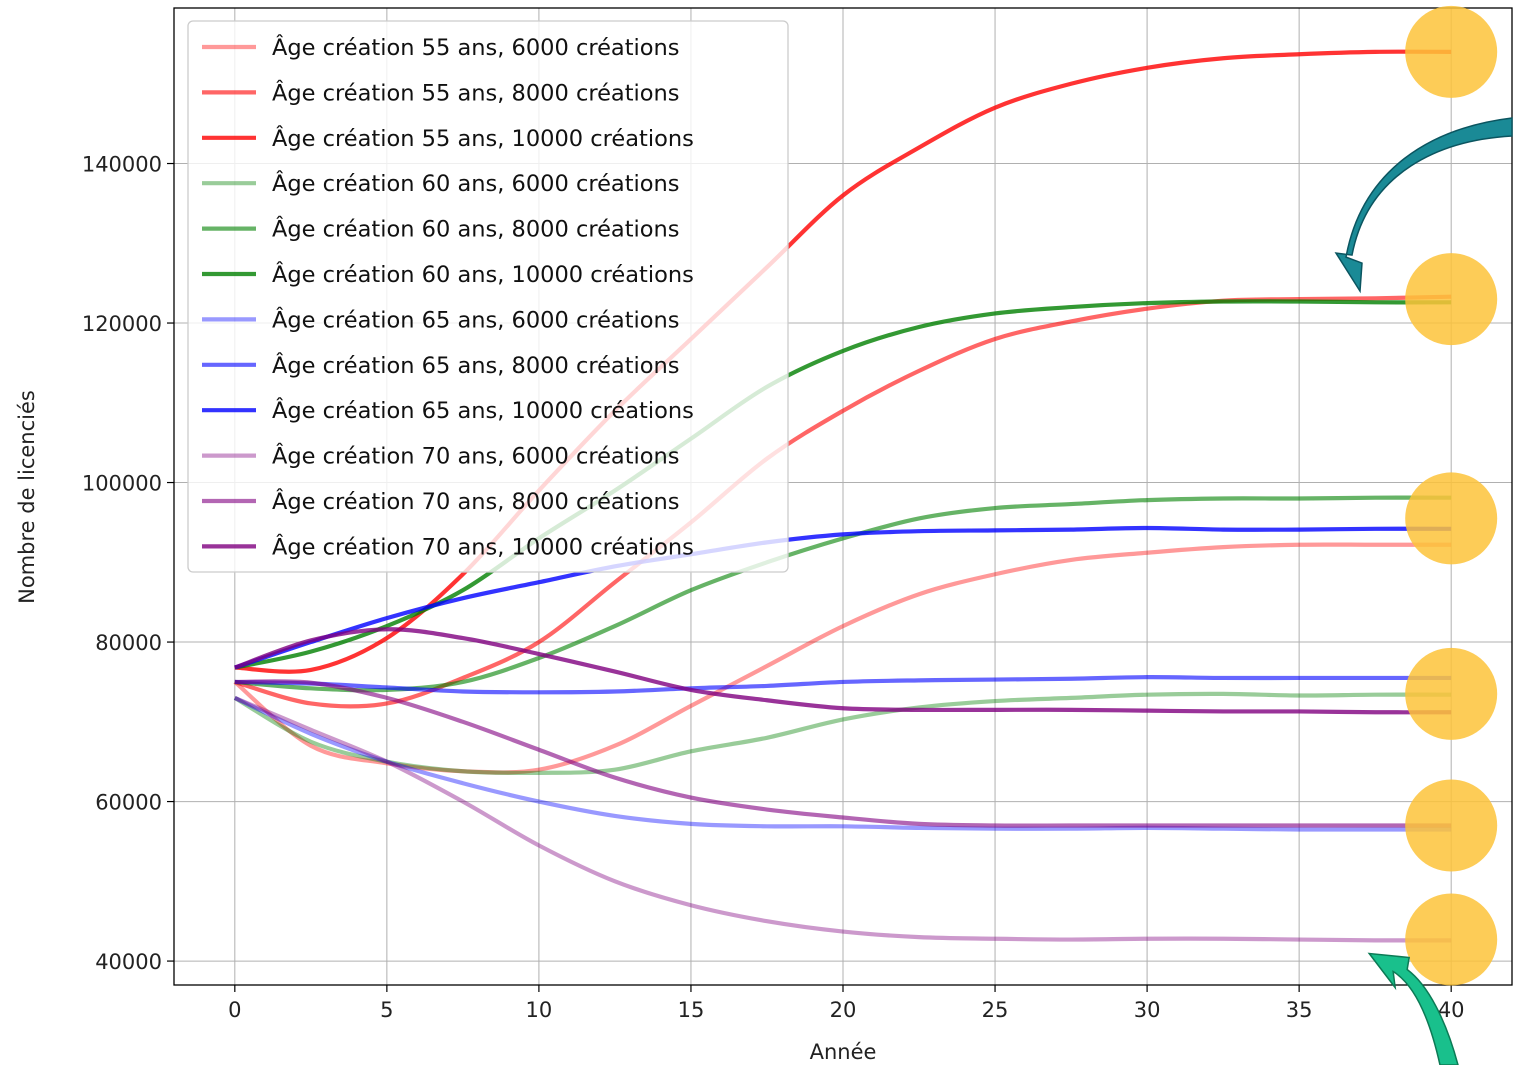 This screenshot has width=1514, height=1065. I want to click on series-line-age-creation-65-ans-6000-creations, so click(842, 763).